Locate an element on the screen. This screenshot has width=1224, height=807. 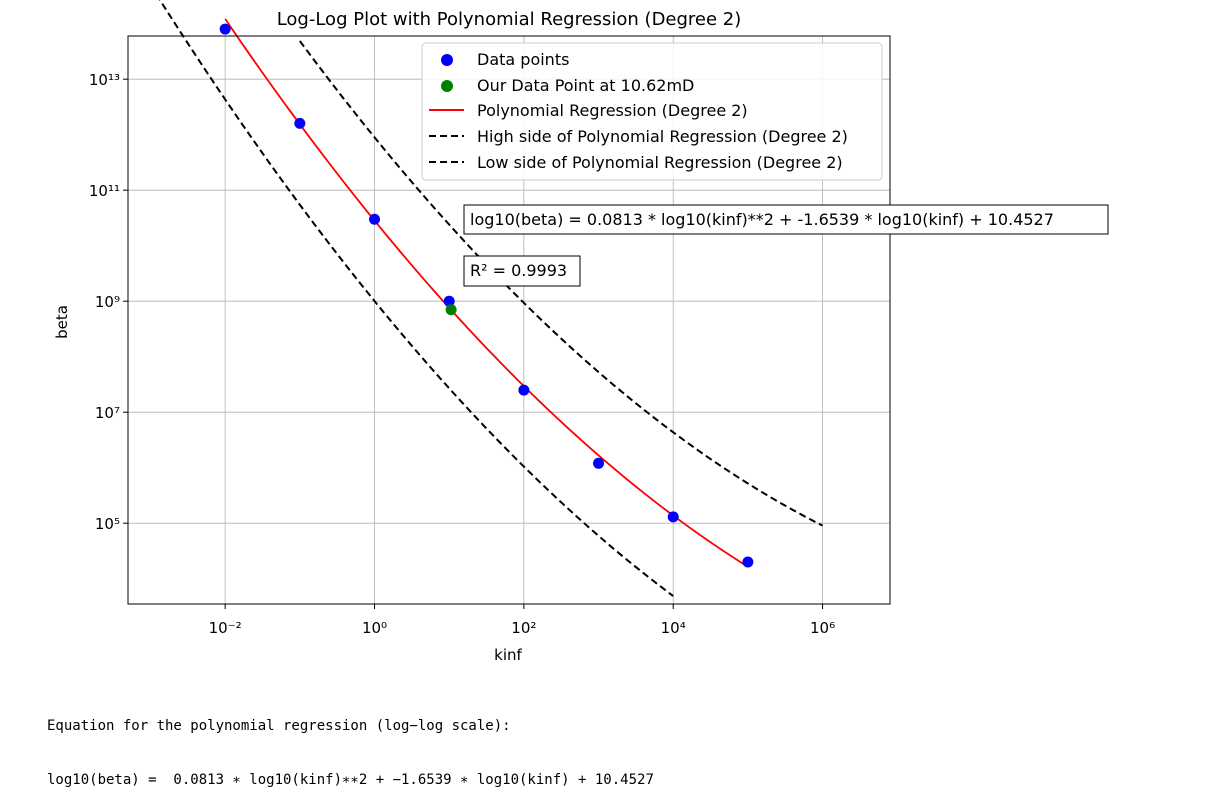
y-tick-label: 10⁵ is located at coordinates (107, 524).